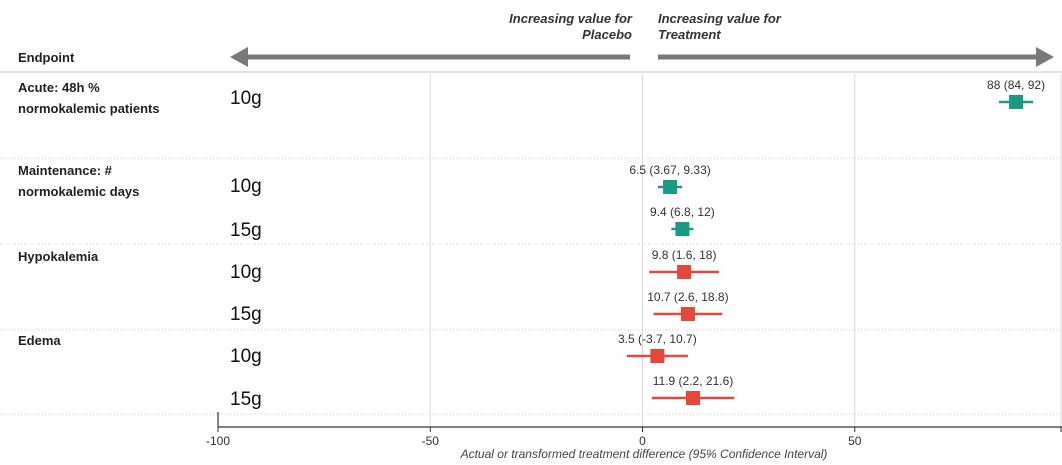 This screenshot has width=1062, height=465. I want to click on dose-label-acute-10g: 10g, so click(246, 98).